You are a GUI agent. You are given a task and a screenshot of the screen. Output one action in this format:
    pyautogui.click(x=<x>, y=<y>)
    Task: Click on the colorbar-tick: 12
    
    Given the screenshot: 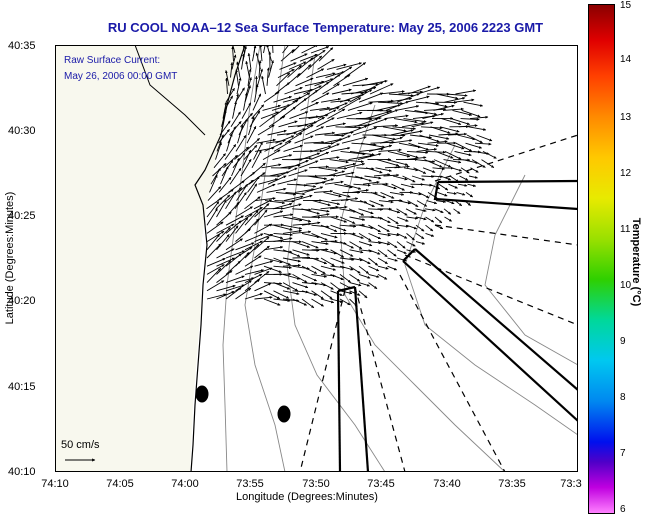 What is the action you would take?
    pyautogui.click(x=626, y=173)
    